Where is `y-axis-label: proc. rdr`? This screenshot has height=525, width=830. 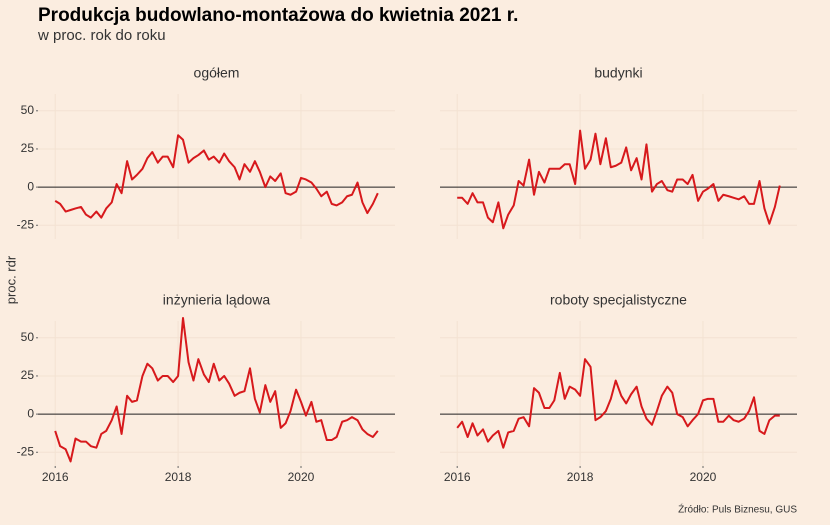
y-axis-label: proc. rdr is located at coordinates (10, 279).